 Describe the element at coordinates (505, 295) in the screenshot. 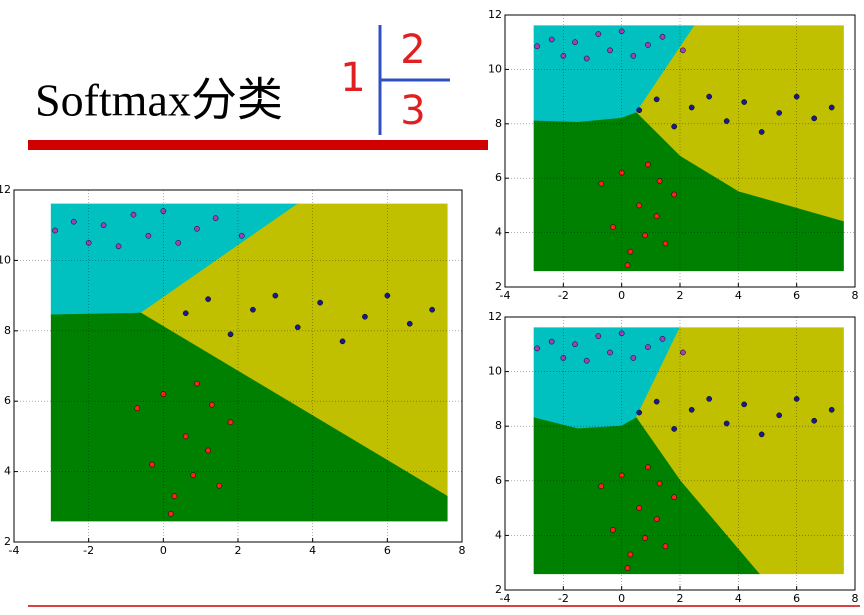

I see `x-tick-label: -4` at that location.